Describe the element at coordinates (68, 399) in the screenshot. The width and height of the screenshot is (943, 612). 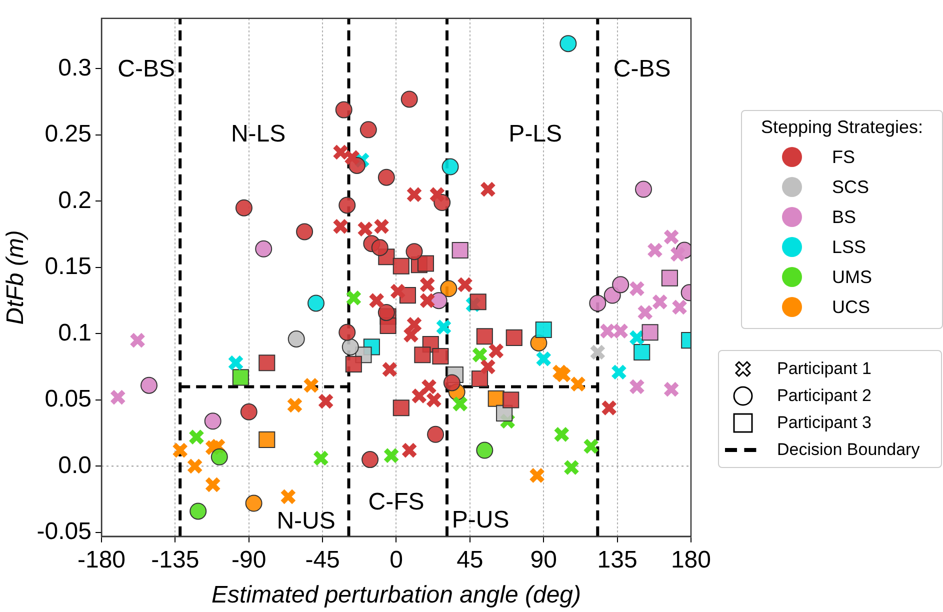
I see `y-tick-label: 0.05` at that location.